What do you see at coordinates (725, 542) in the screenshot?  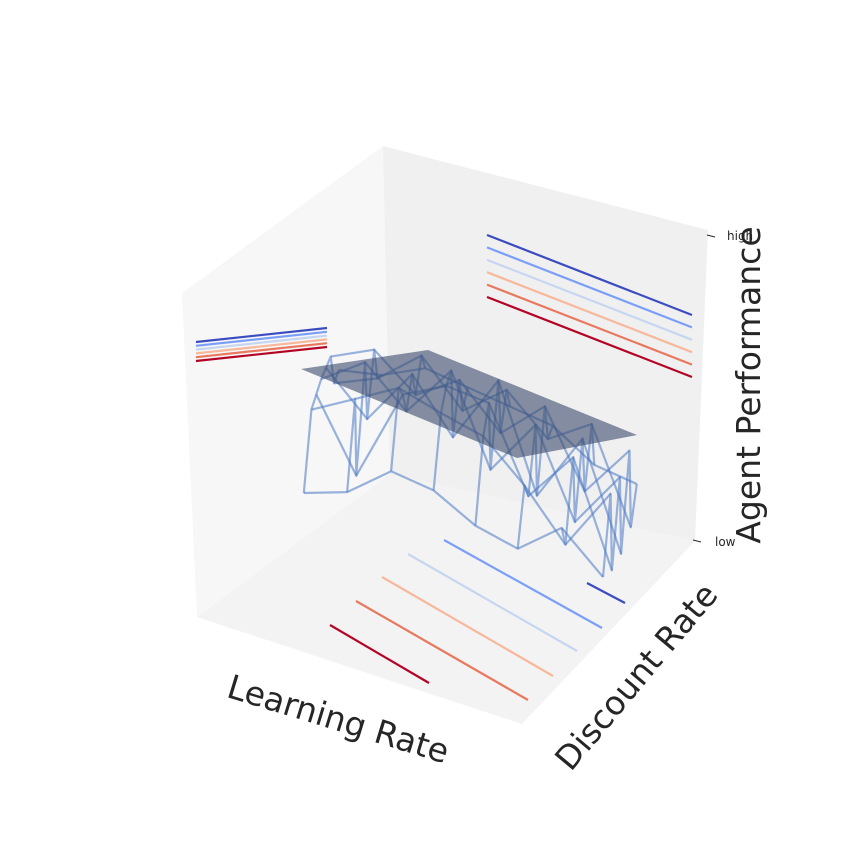 I see `z-tick-low: low` at bounding box center [725, 542].